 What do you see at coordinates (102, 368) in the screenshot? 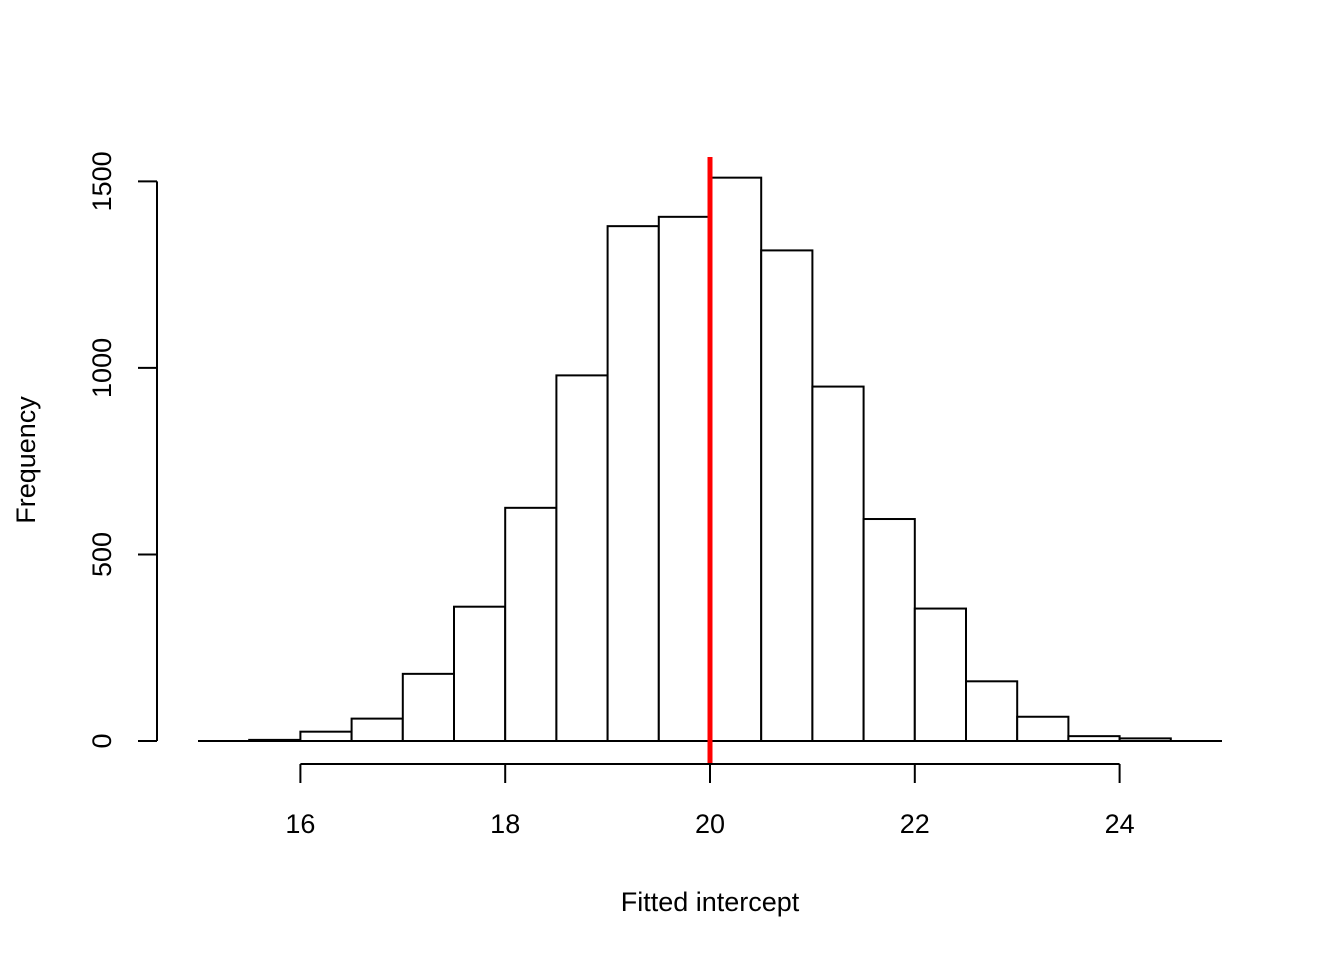
I see `y-tick-label: 1000` at bounding box center [102, 368].